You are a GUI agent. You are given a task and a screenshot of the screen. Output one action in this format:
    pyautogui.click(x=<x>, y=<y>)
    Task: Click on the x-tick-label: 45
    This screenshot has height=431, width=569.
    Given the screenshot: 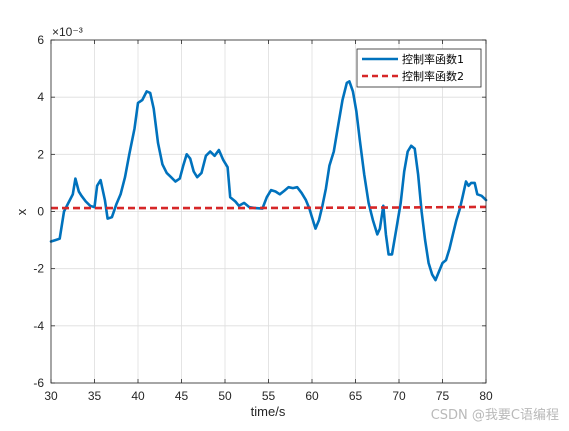 What is the action you would take?
    pyautogui.click(x=182, y=396)
    